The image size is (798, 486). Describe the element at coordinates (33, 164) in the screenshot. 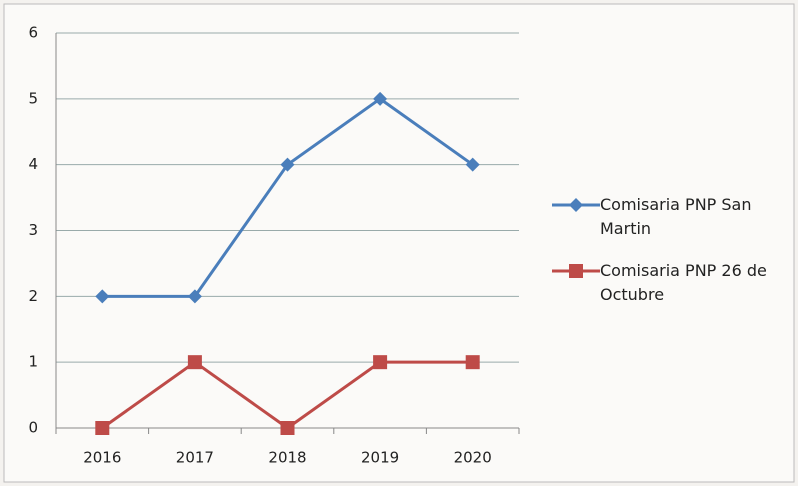

I see `y-tick-label: 4` at that location.